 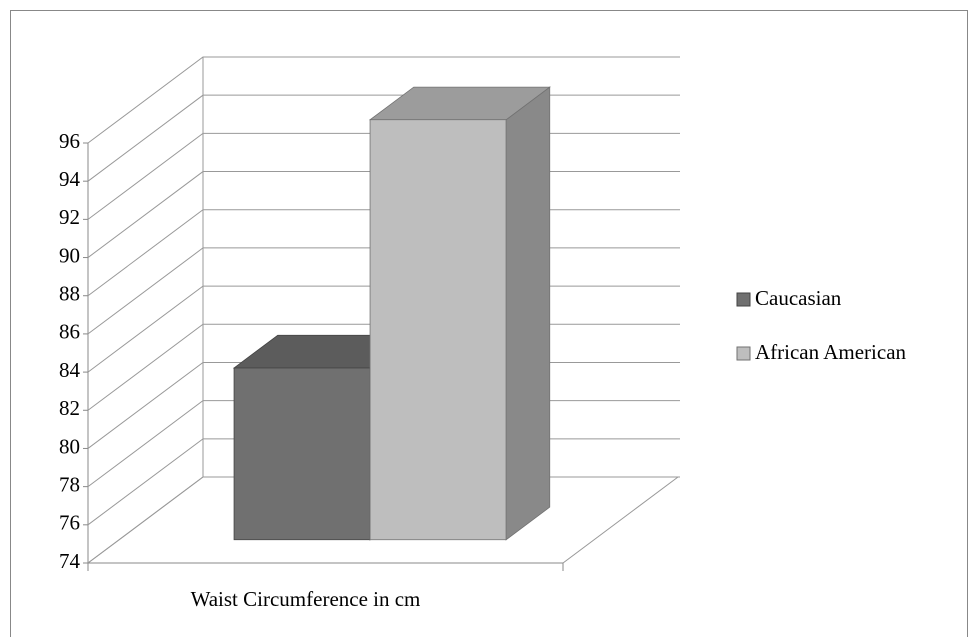 I want to click on grid-line, so click(x=383, y=100).